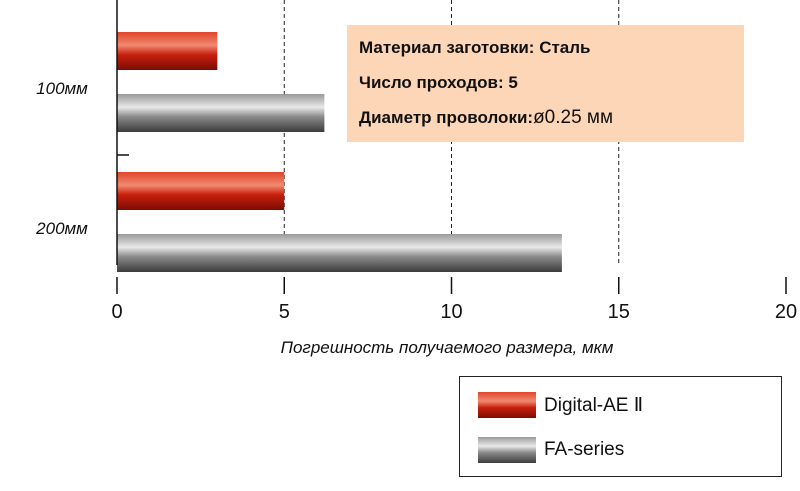 The image size is (800, 491). Describe the element at coordinates (62, 88) in the screenshot. I see `category-label: 100мм` at that location.